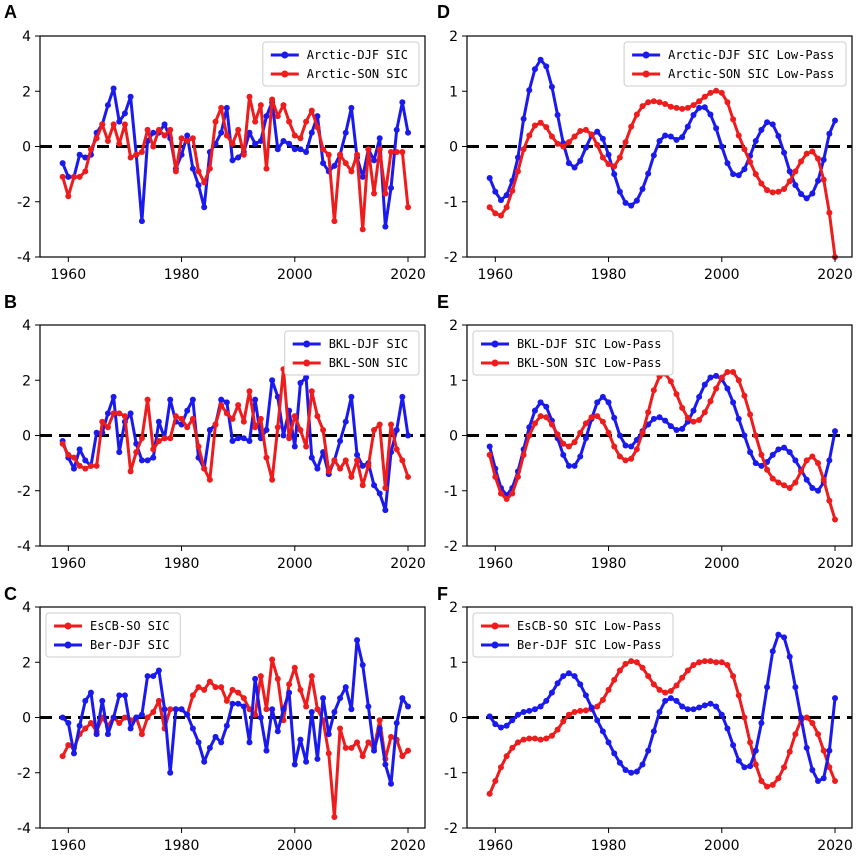  I want to click on legend: BKL-DJF SIC Low-Pass BKL-SON SIC Low-Pass, so click(573, 353).